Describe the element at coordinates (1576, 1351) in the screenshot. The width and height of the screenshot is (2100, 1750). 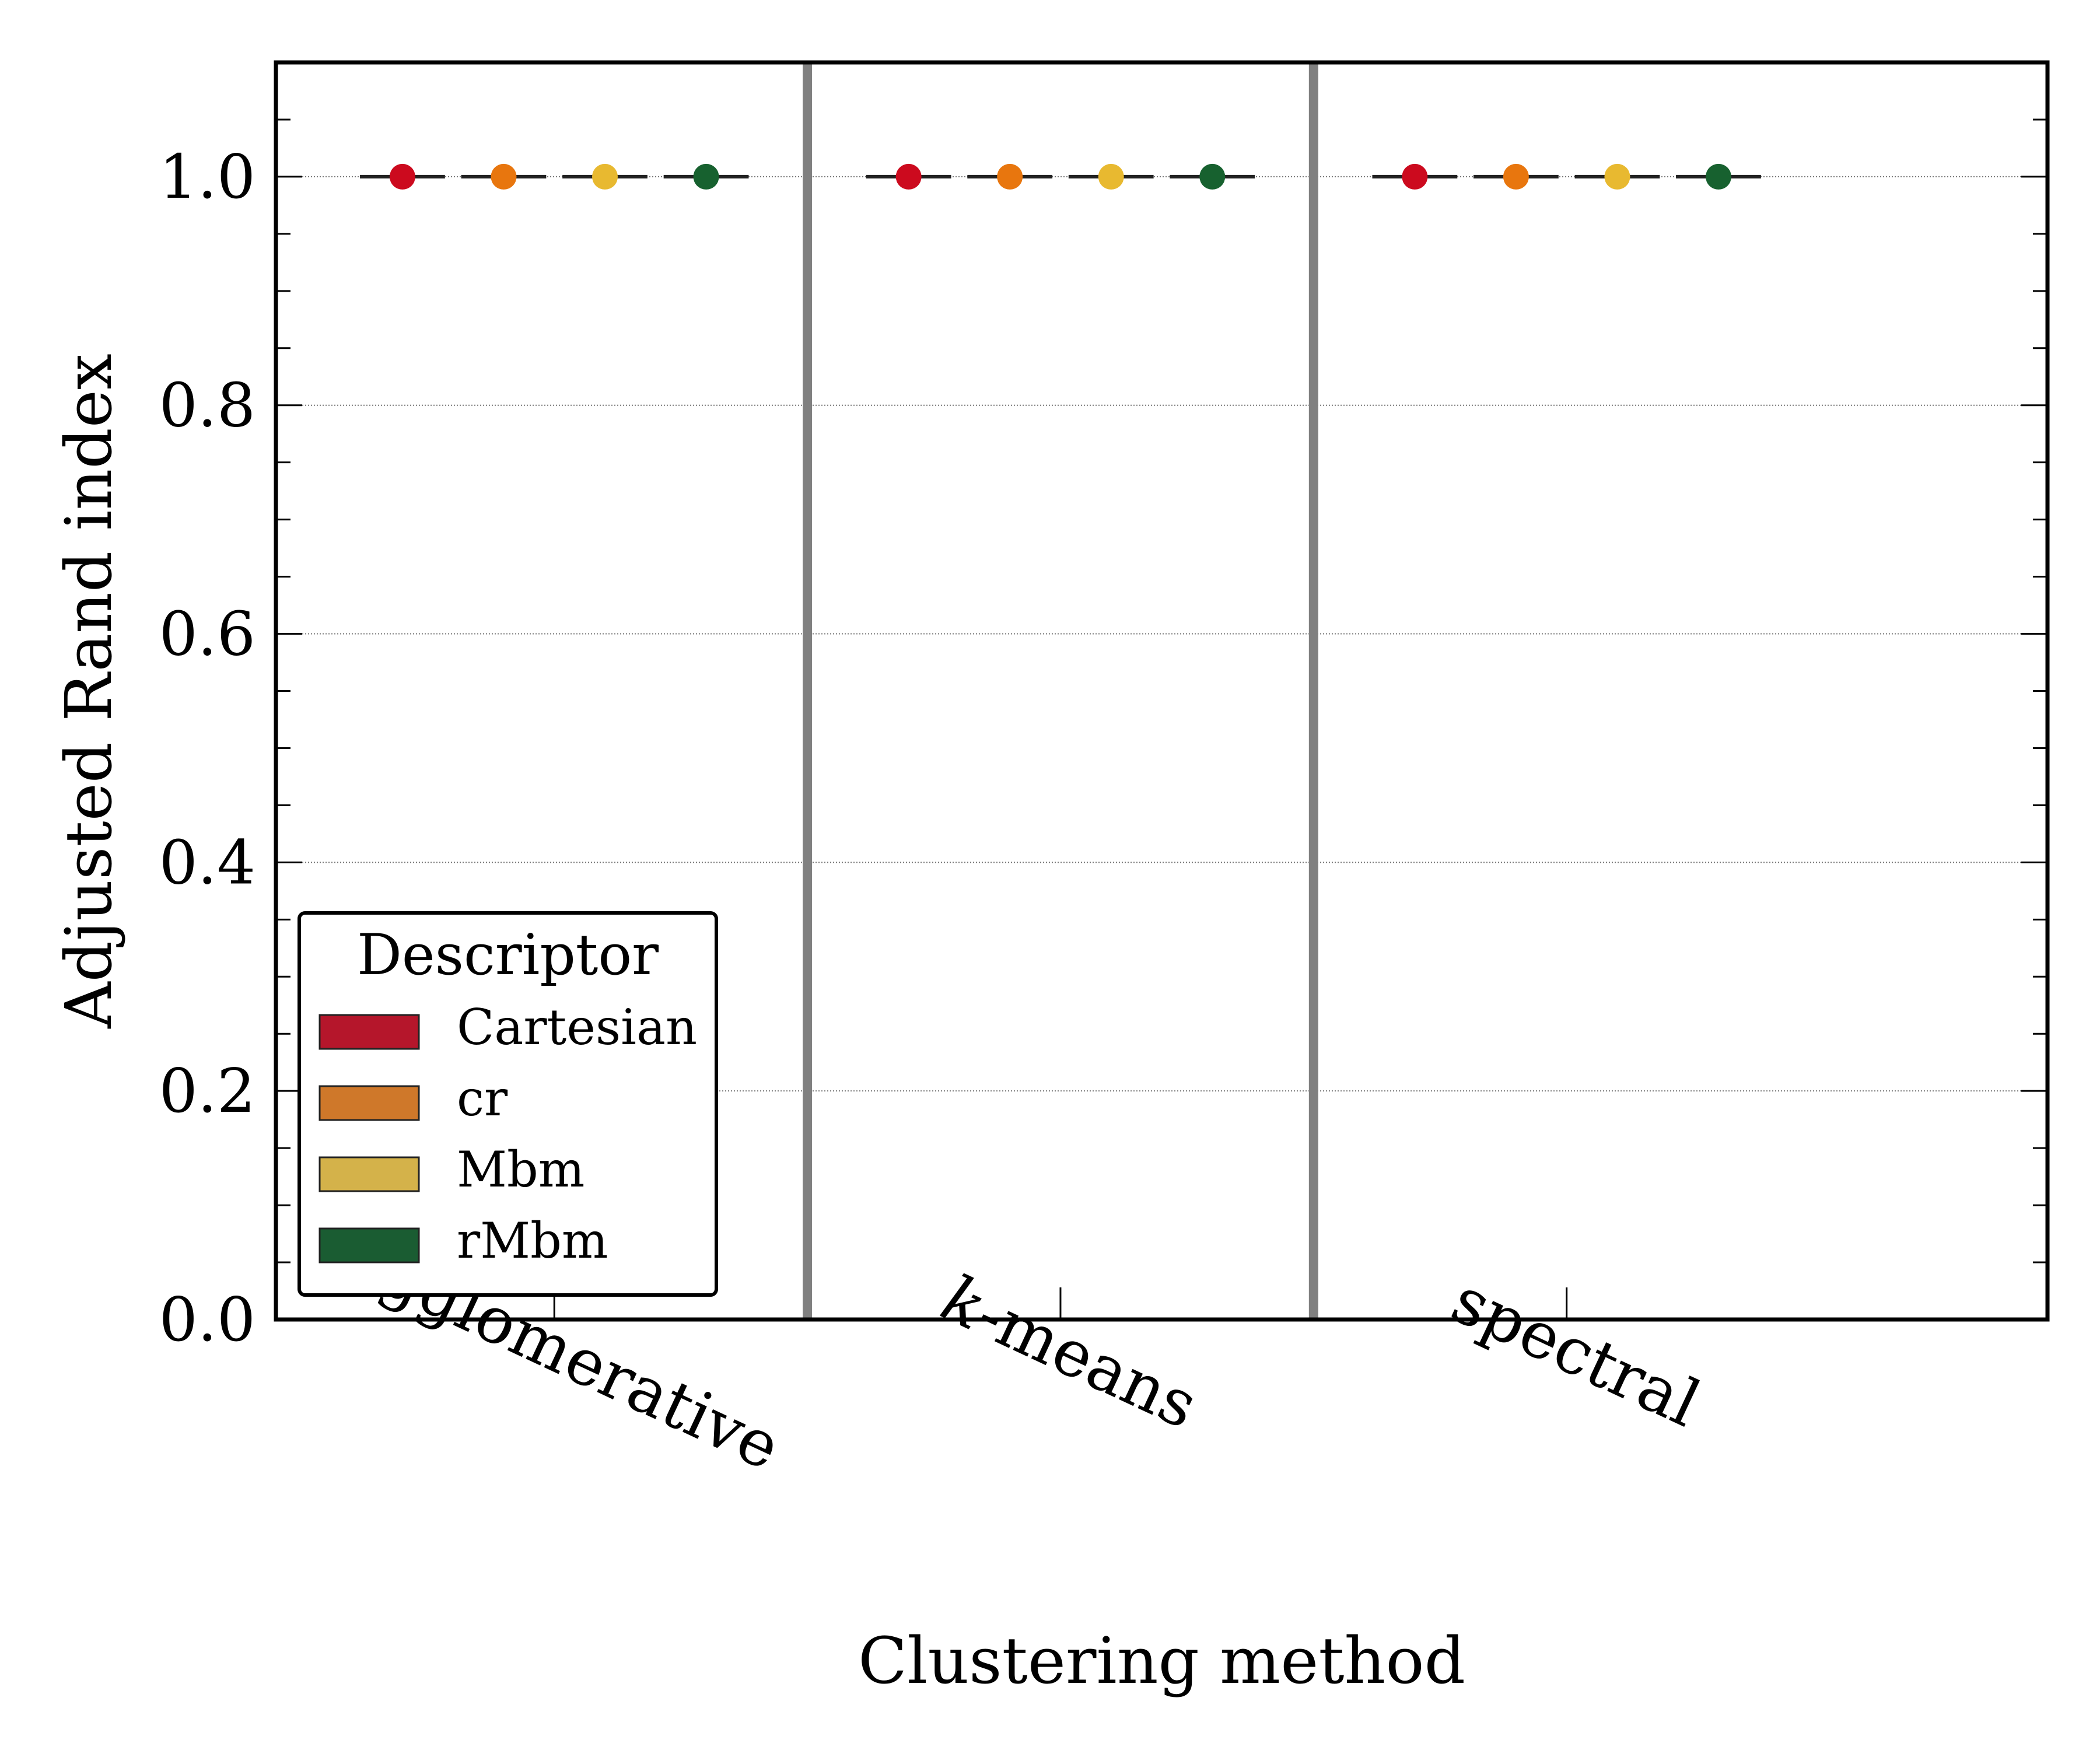
I see `x-tick-label: spectral` at that location.